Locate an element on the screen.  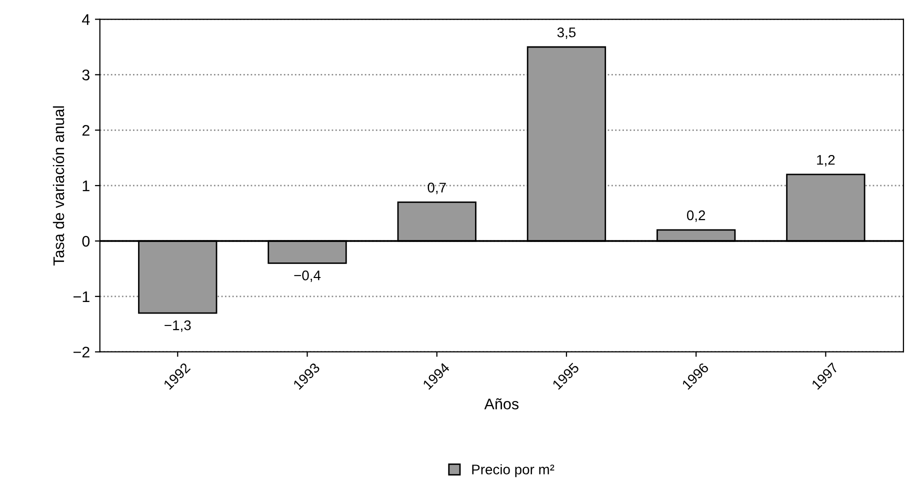
y-tick-label: 3 is located at coordinates (86, 75).